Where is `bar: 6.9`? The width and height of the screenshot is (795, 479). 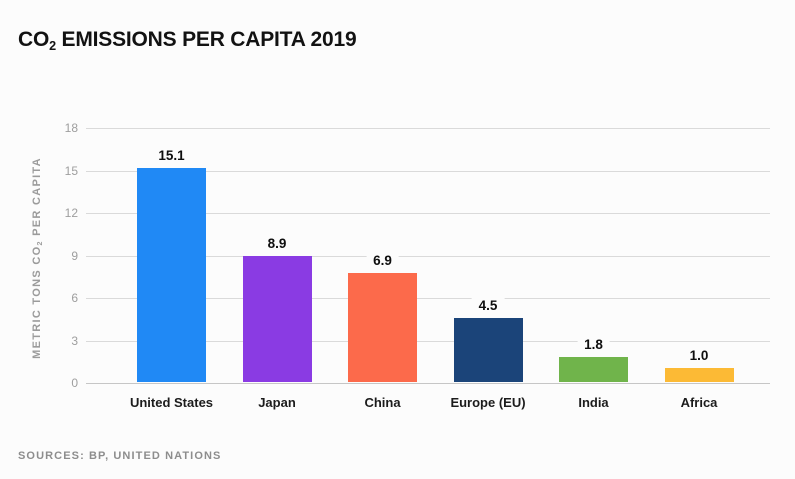
bar: 6.9 is located at coordinates (382, 316).